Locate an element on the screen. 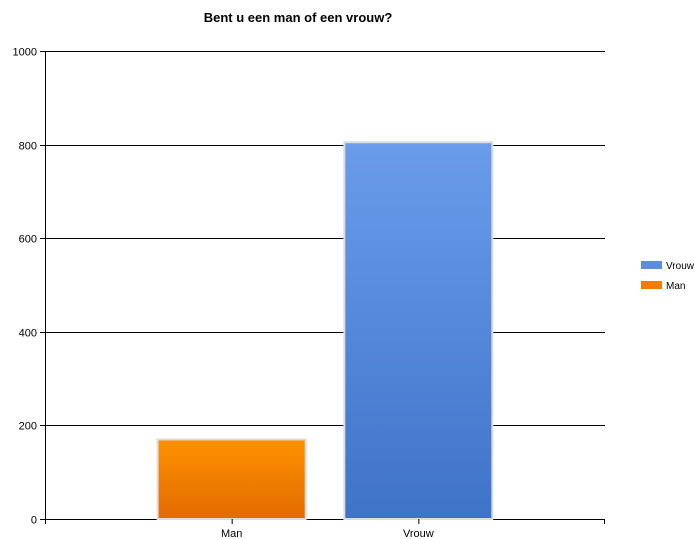 Image resolution: width=697 pixels, height=539 pixels. chart-title: Bent u een man of een vrouw? is located at coordinates (298, 17).